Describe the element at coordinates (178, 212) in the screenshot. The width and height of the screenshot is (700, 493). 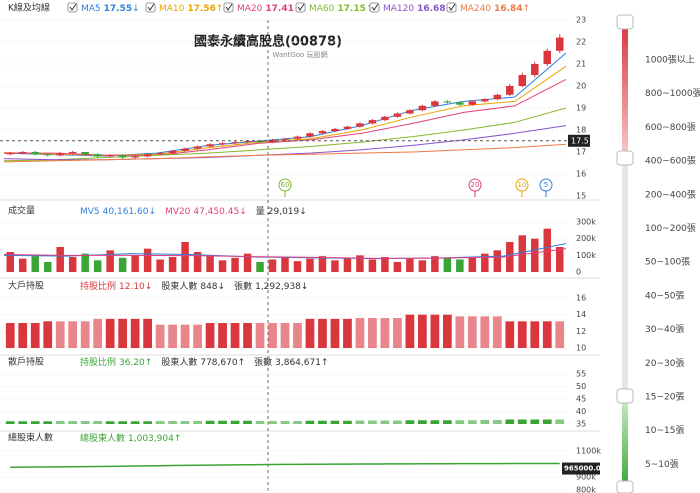
I see `legend-name: MV20` at that location.